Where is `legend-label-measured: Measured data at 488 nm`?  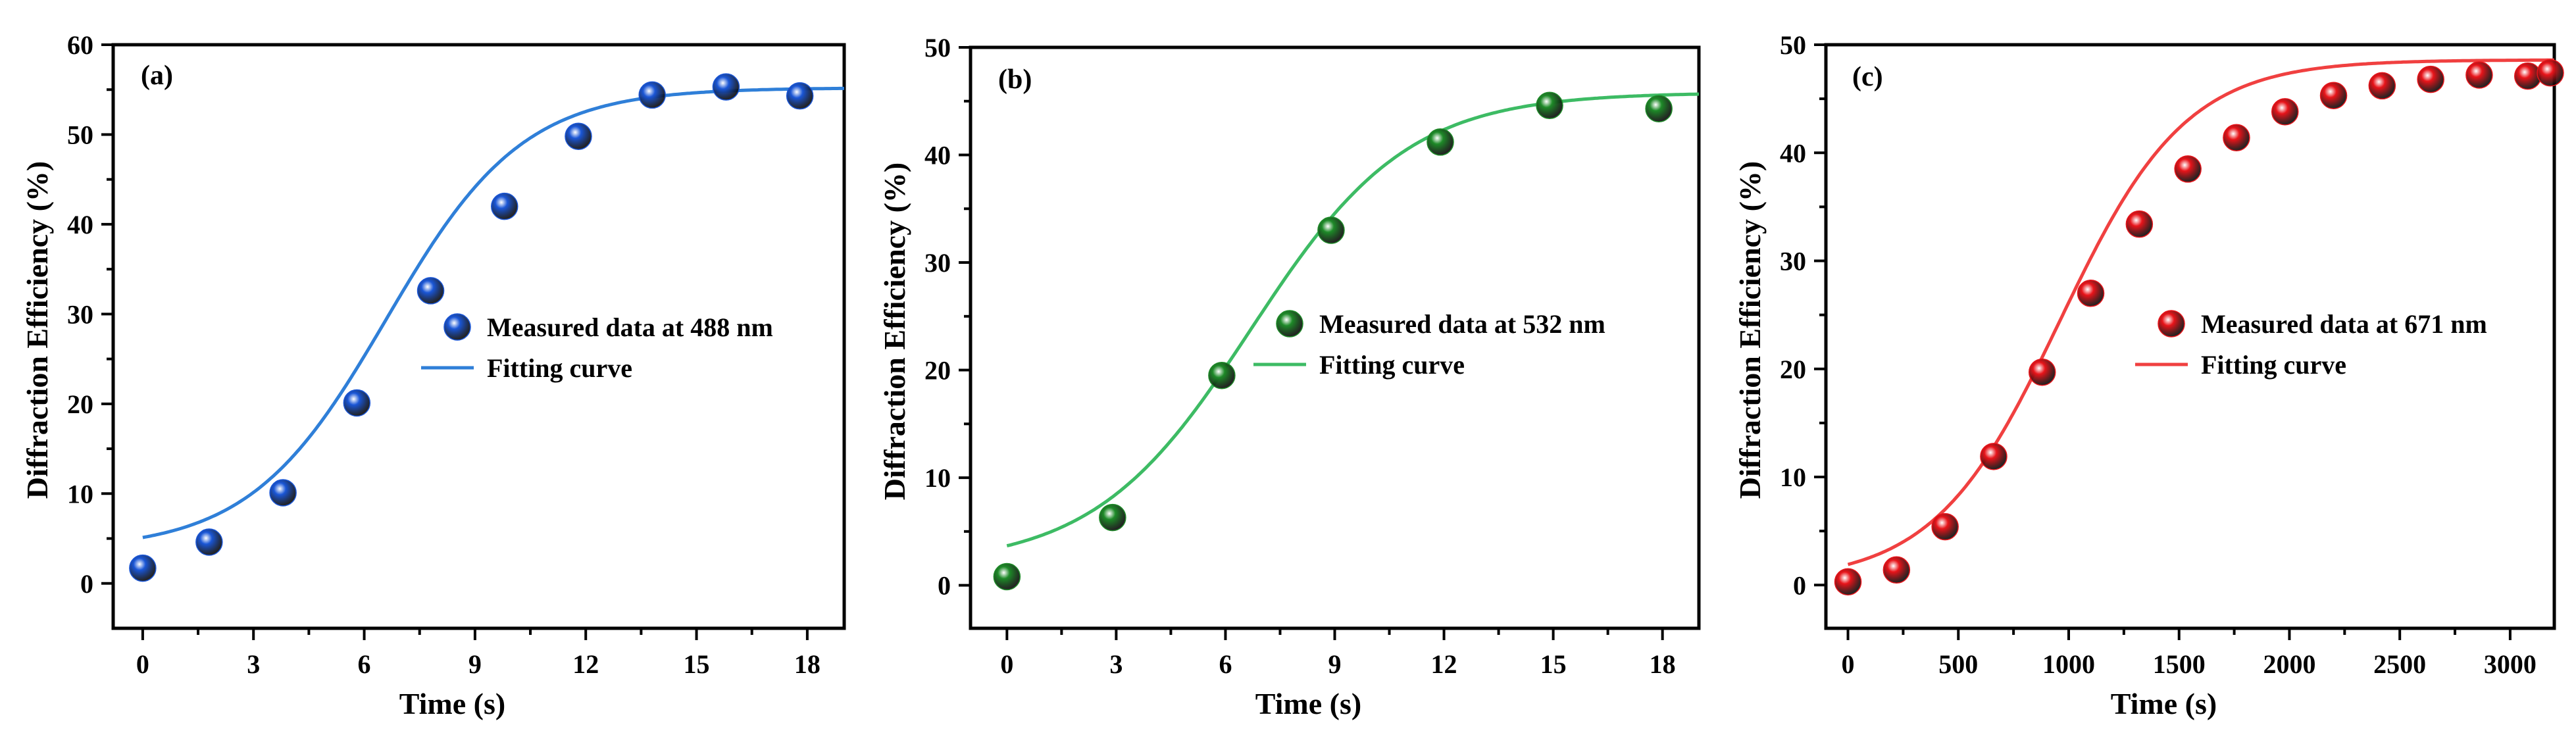 legend-label-measured: Measured data at 488 nm is located at coordinates (630, 327).